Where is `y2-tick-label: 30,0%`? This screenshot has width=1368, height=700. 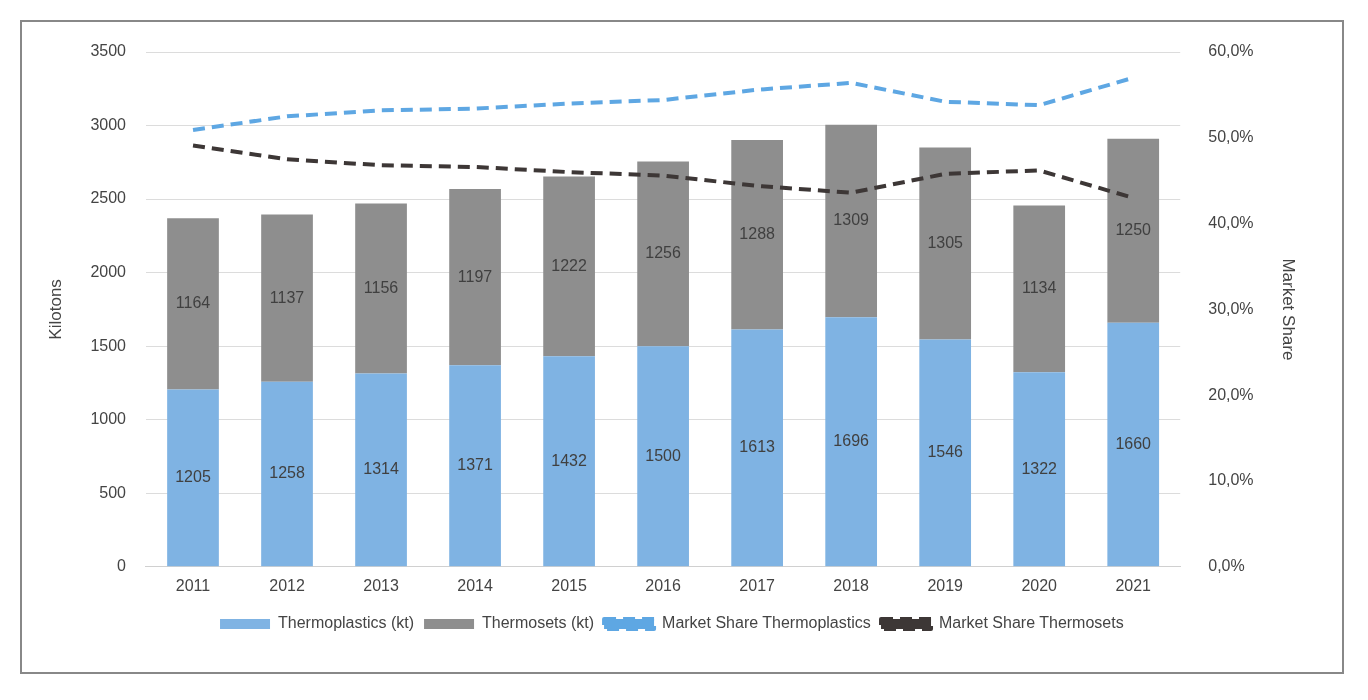 y2-tick-label: 30,0% is located at coordinates (1231, 308).